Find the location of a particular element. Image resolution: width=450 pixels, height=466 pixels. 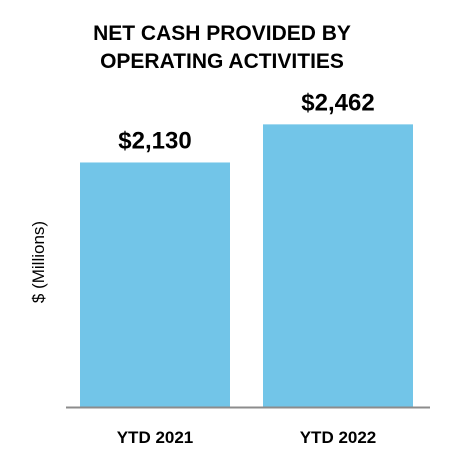

value-label-1: $2,130 is located at coordinates (154, 140).